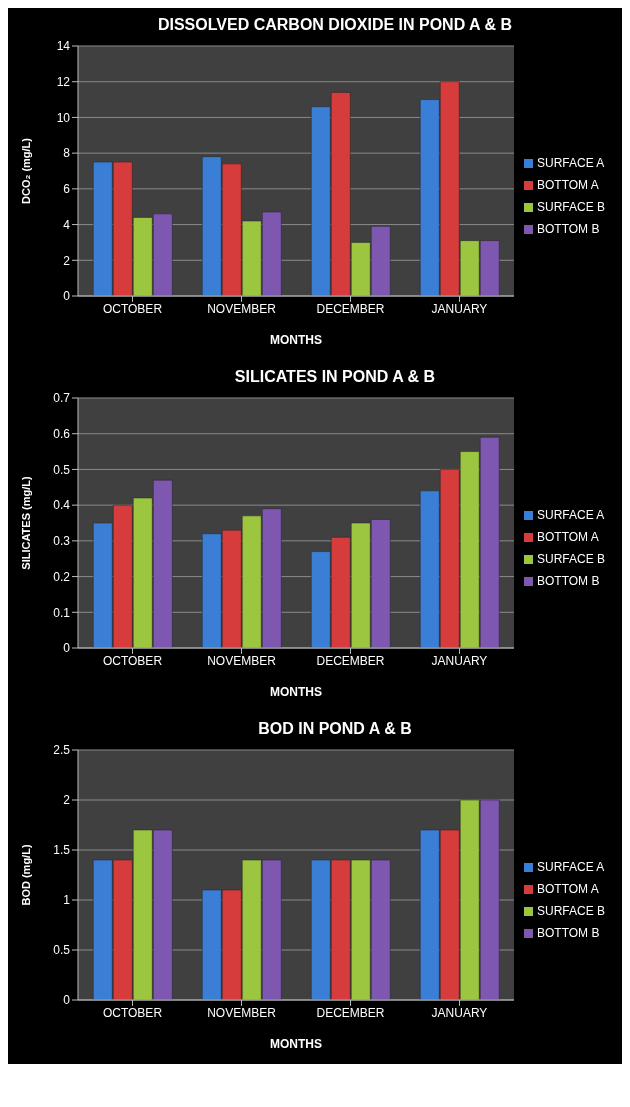 Image resolution: width=630 pixels, height=1107 pixels. Describe the element at coordinates (67, 224) in the screenshot. I see `y-tick-label: 4` at that location.